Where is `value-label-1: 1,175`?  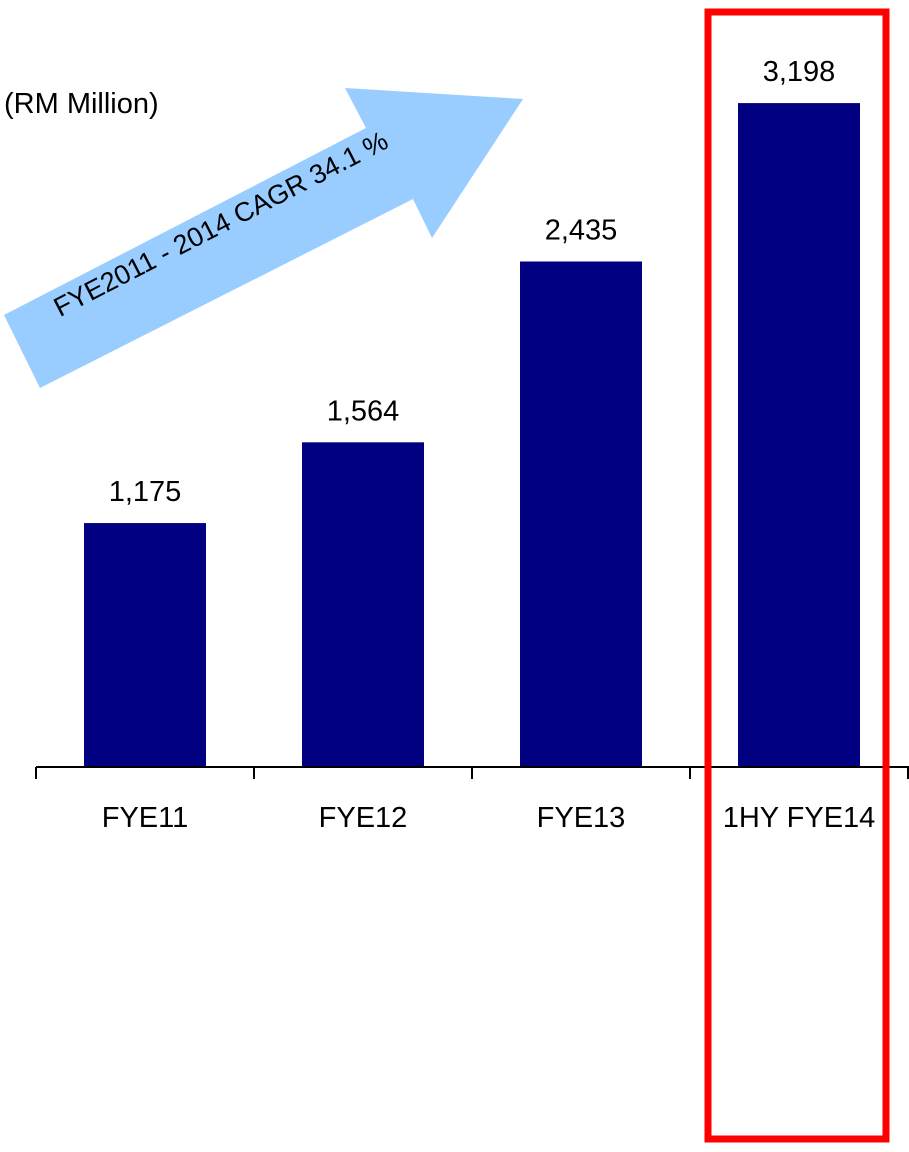 value-label-1: 1,175 is located at coordinates (145, 492).